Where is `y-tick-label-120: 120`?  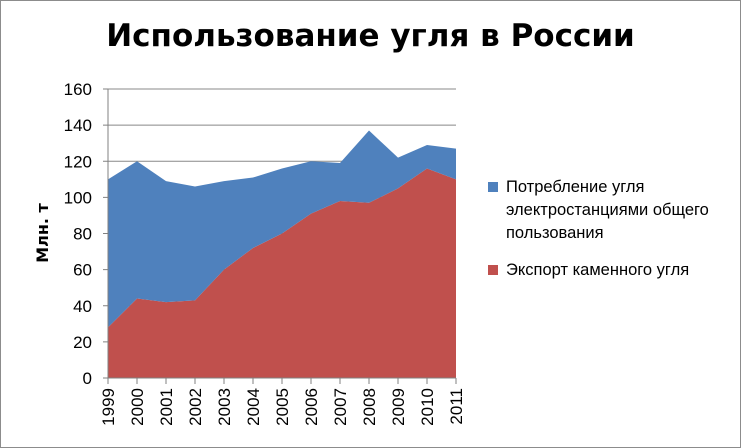 y-tick-label-120: 120 is located at coordinates (78, 161).